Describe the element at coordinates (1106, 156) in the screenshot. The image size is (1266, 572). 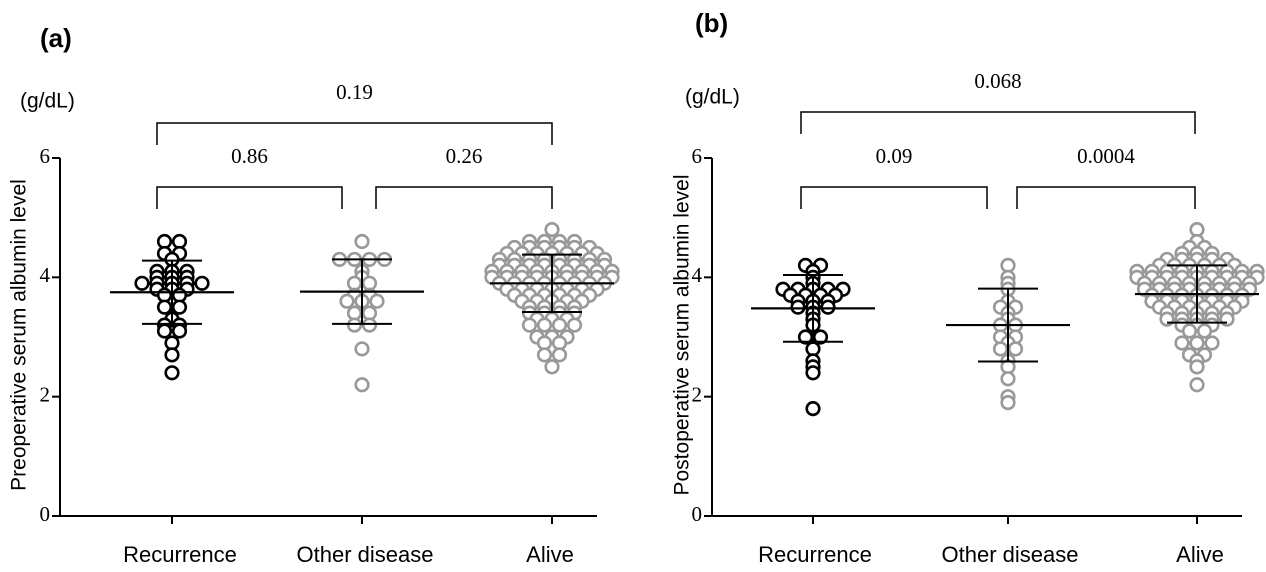
I see `p-value: 0.0004` at that location.